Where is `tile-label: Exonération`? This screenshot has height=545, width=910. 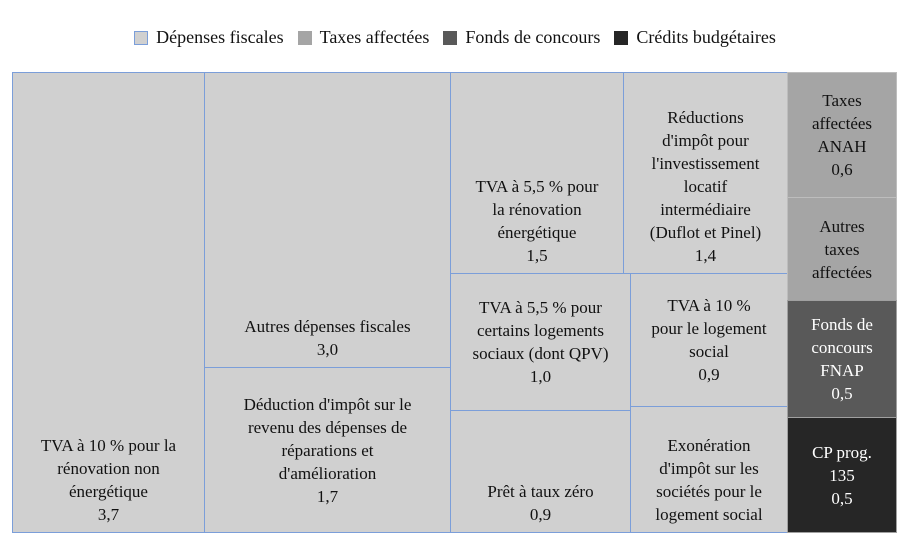 tile-label: Exonération is located at coordinates (709, 445).